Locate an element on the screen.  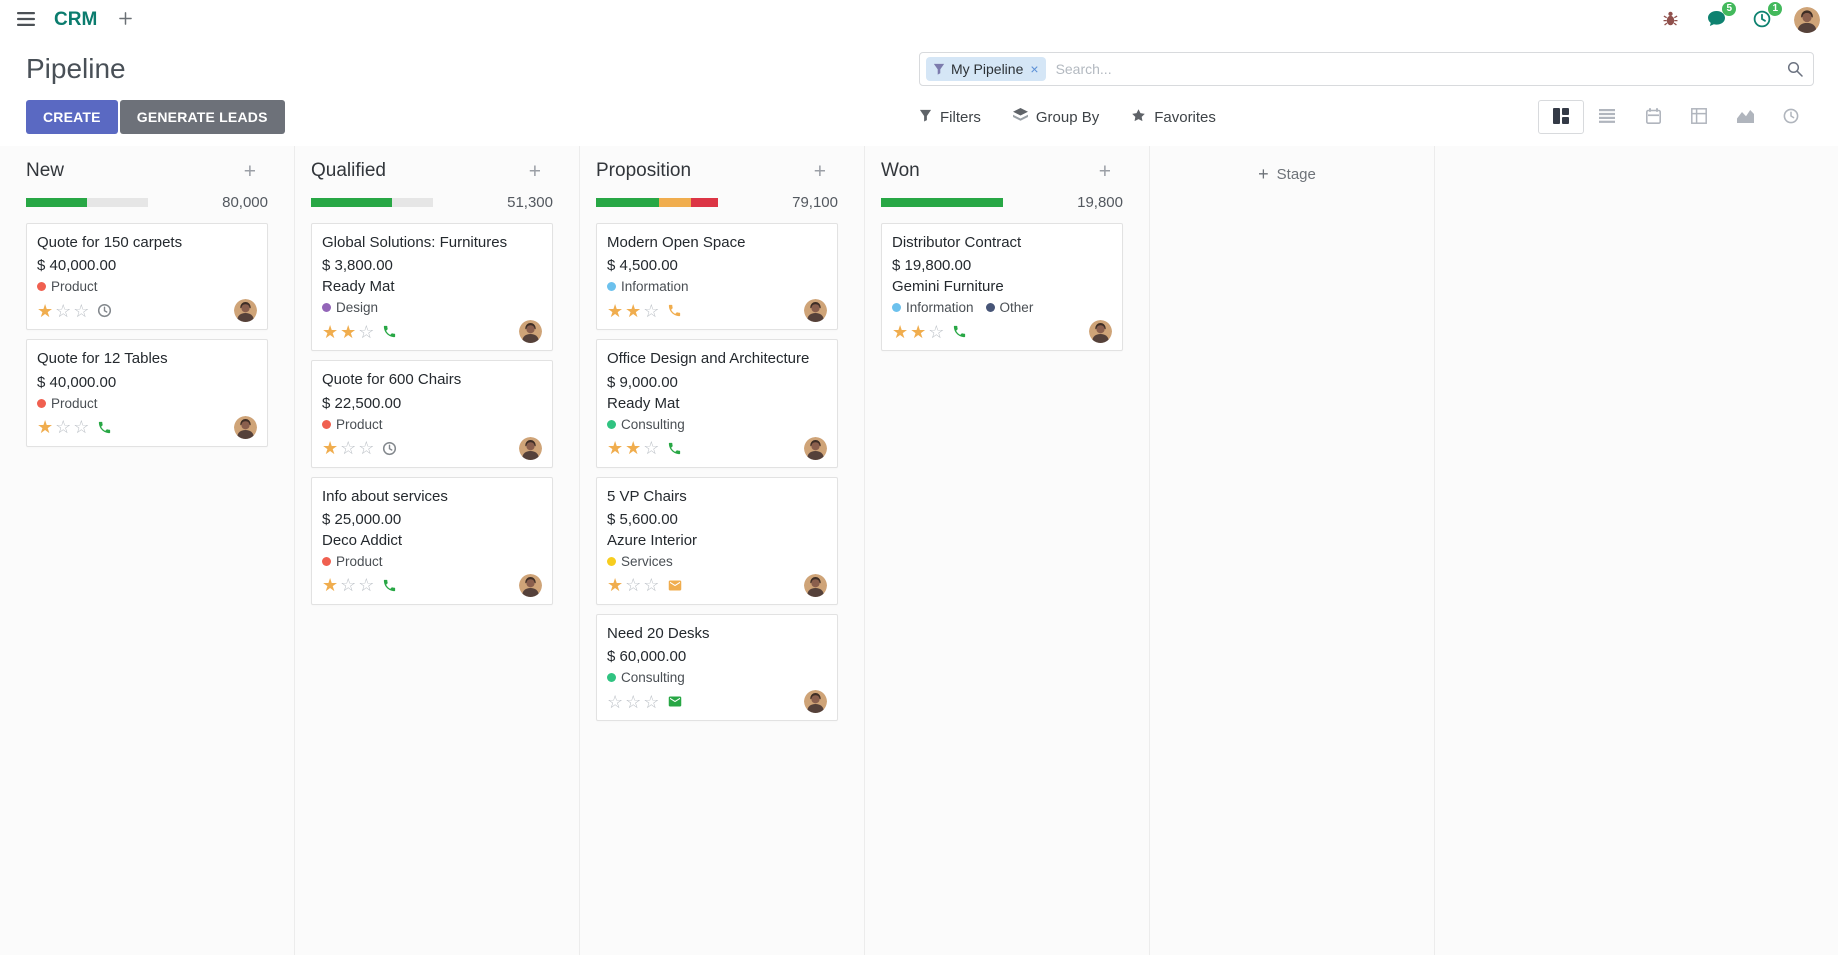
filters-button: Filters is located at coordinates (950, 117).